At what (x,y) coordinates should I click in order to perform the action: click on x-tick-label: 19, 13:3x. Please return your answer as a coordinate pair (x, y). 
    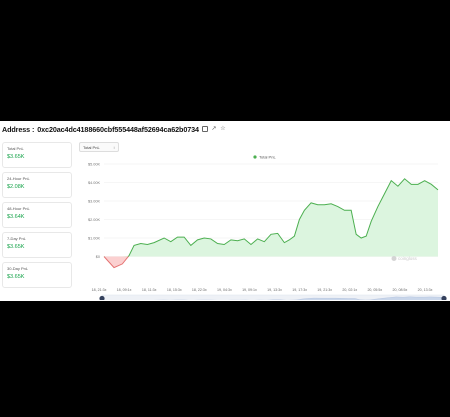
    Looking at the image, I should click on (274, 290).